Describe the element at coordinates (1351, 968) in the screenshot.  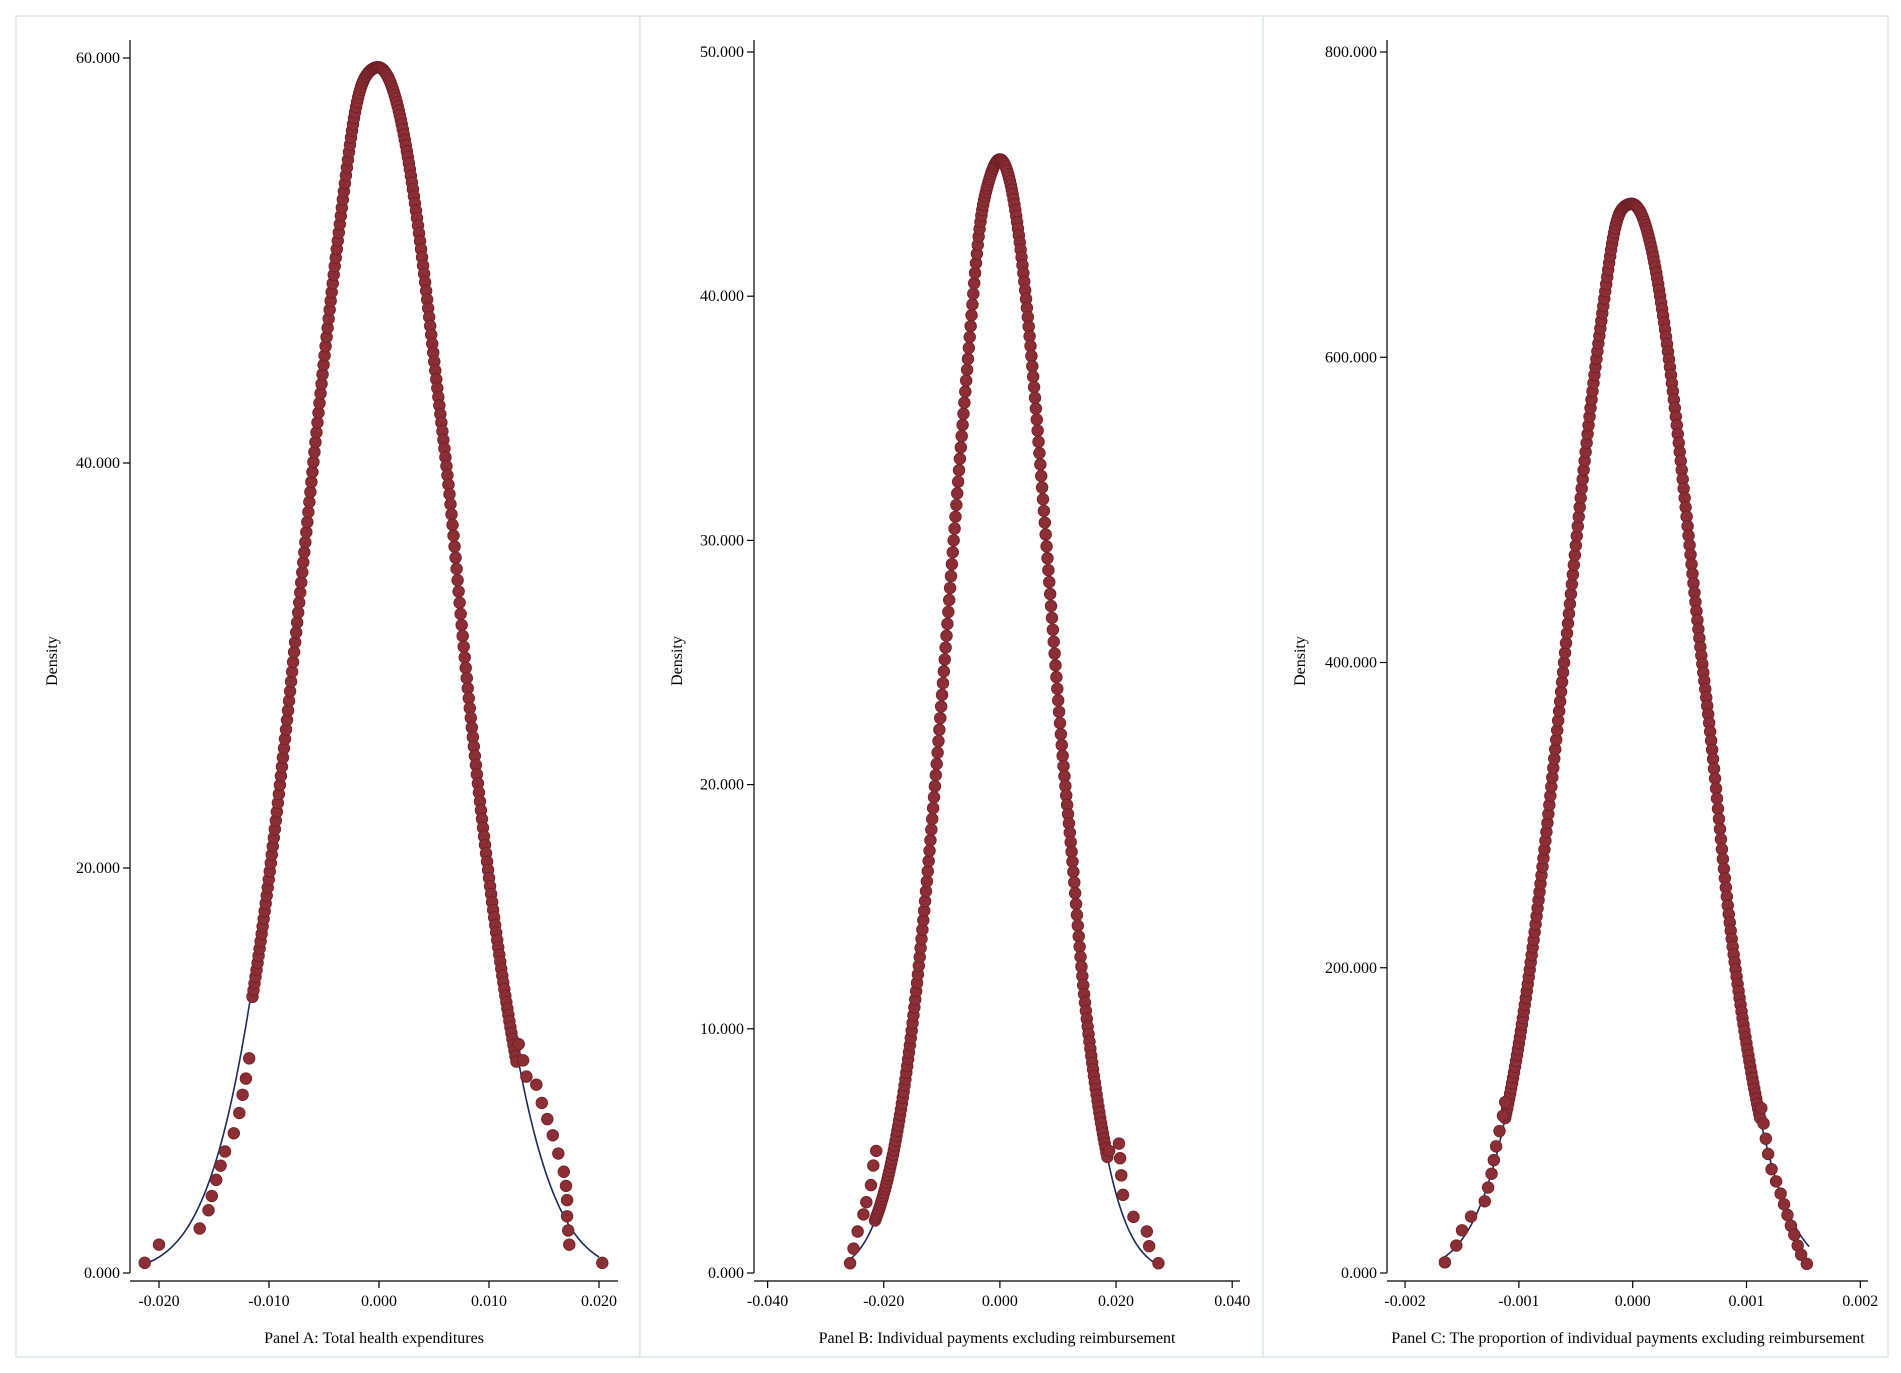
I see `y-tick-label: 200.000` at that location.